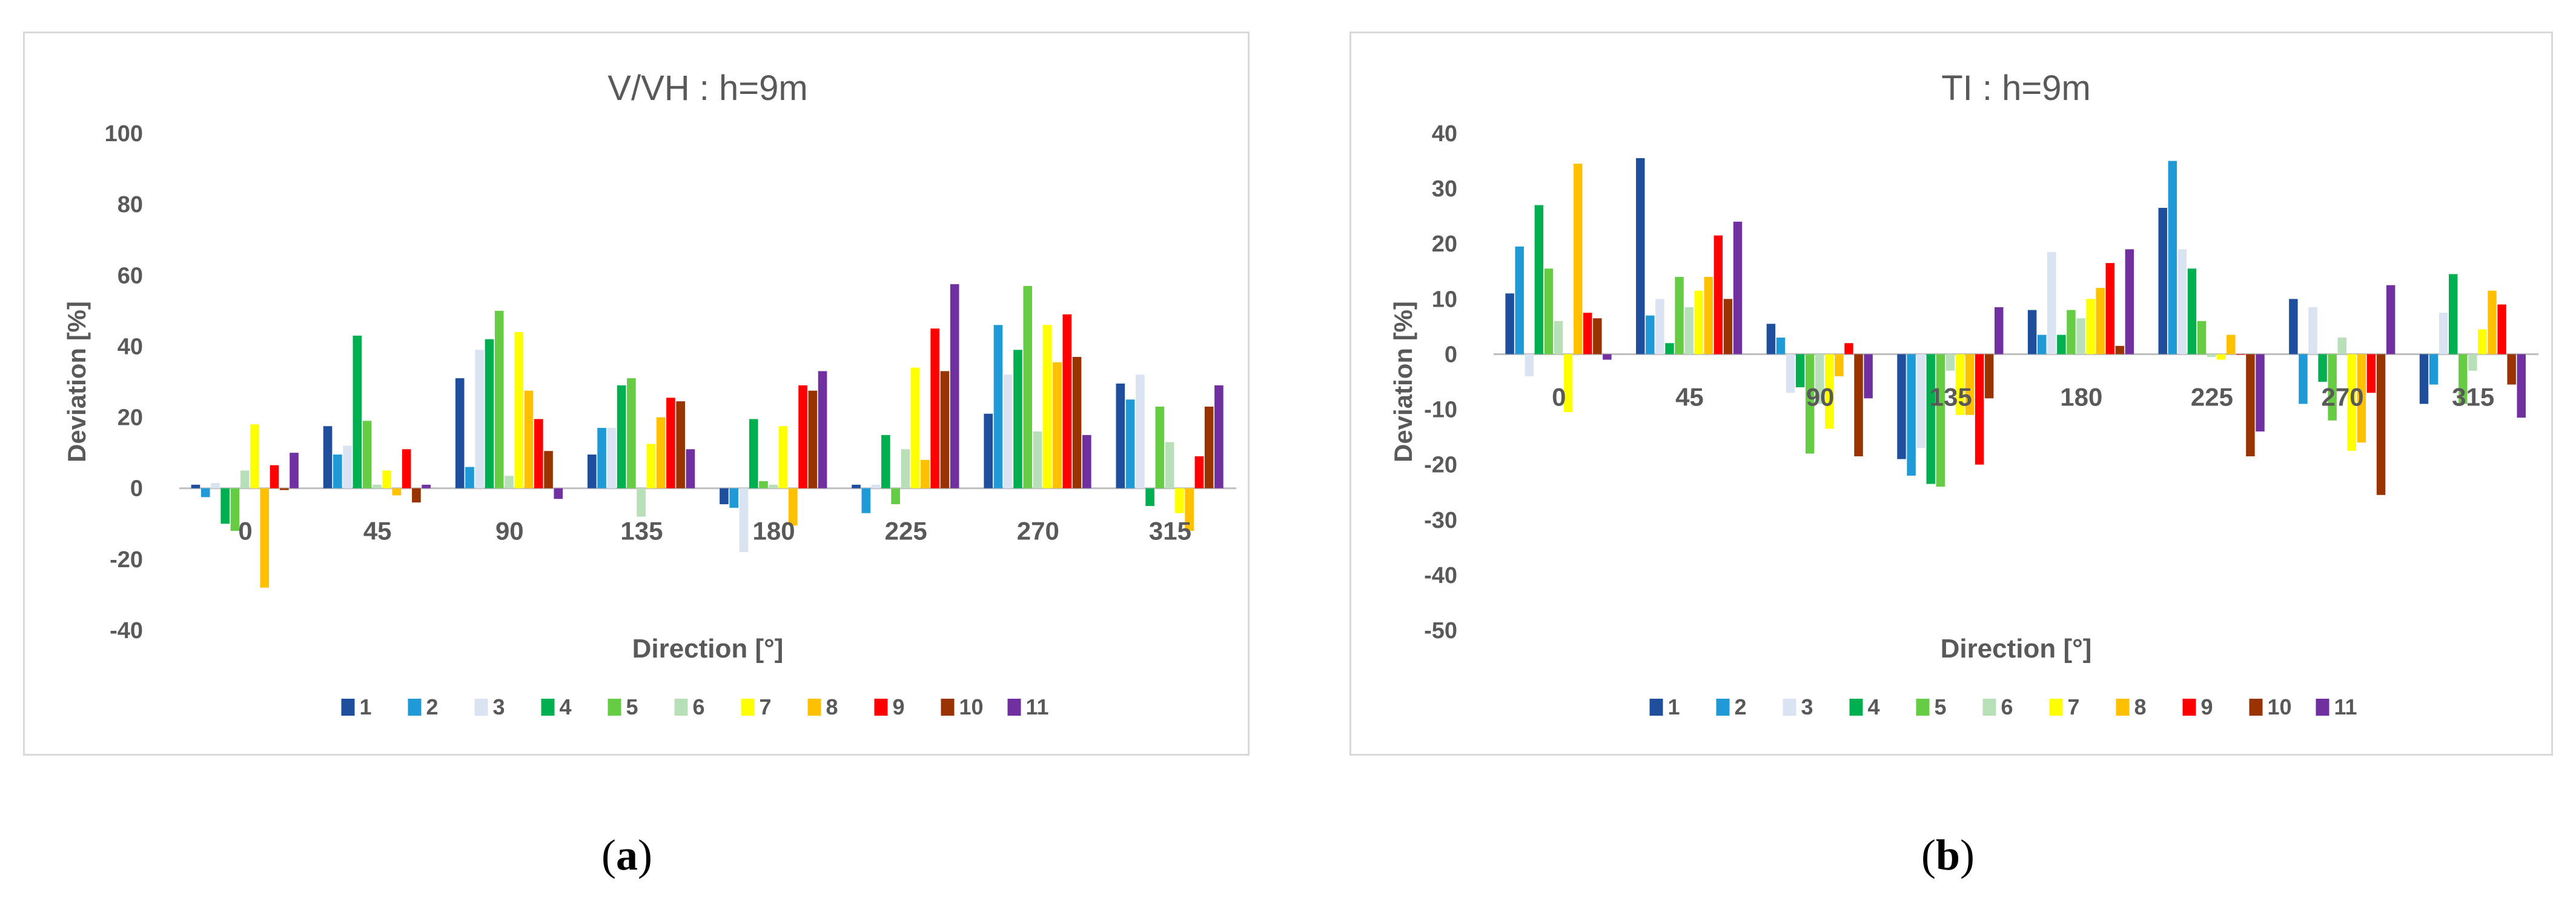  What do you see at coordinates (2016, 88) in the screenshot?
I see `chart-title: TI : h=9m` at bounding box center [2016, 88].